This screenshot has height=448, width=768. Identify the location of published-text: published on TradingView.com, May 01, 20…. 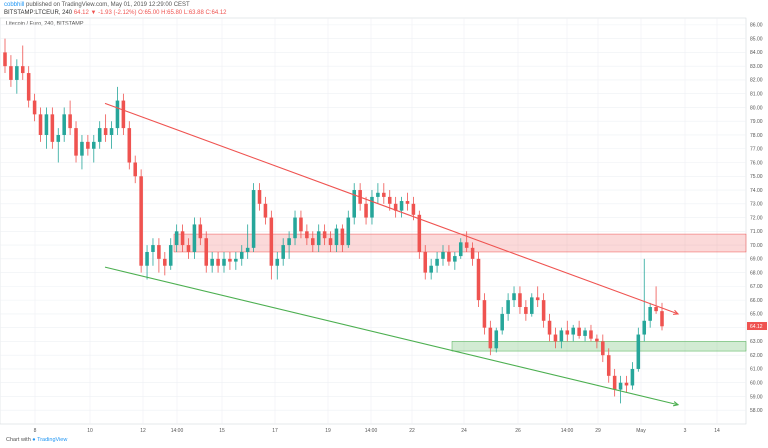
(108, 5).